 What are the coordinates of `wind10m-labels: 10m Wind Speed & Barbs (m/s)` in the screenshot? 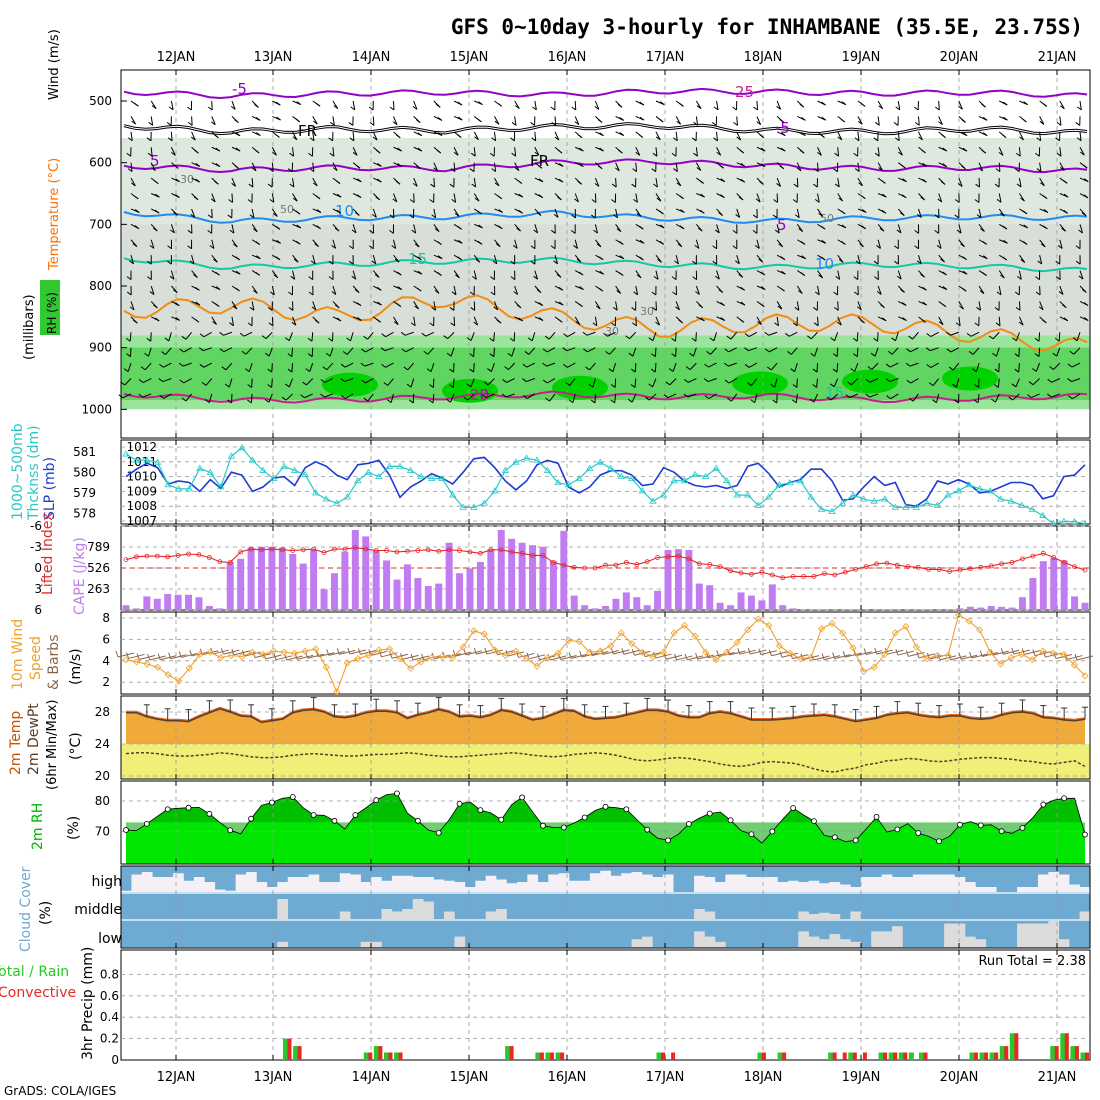 It's located at (47, 654).